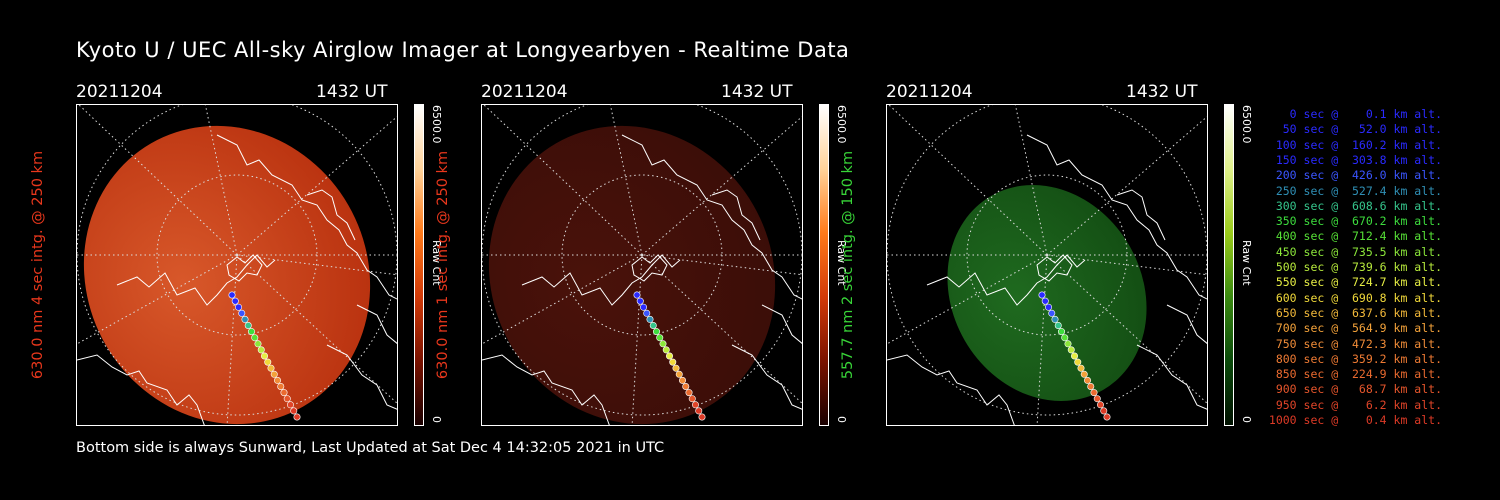 The height and width of the screenshot is (500, 1500). Describe the element at coordinates (1355, 267) in the screenshot. I see `legend-row: 500 sec @ 739.6 km alt.` at that location.